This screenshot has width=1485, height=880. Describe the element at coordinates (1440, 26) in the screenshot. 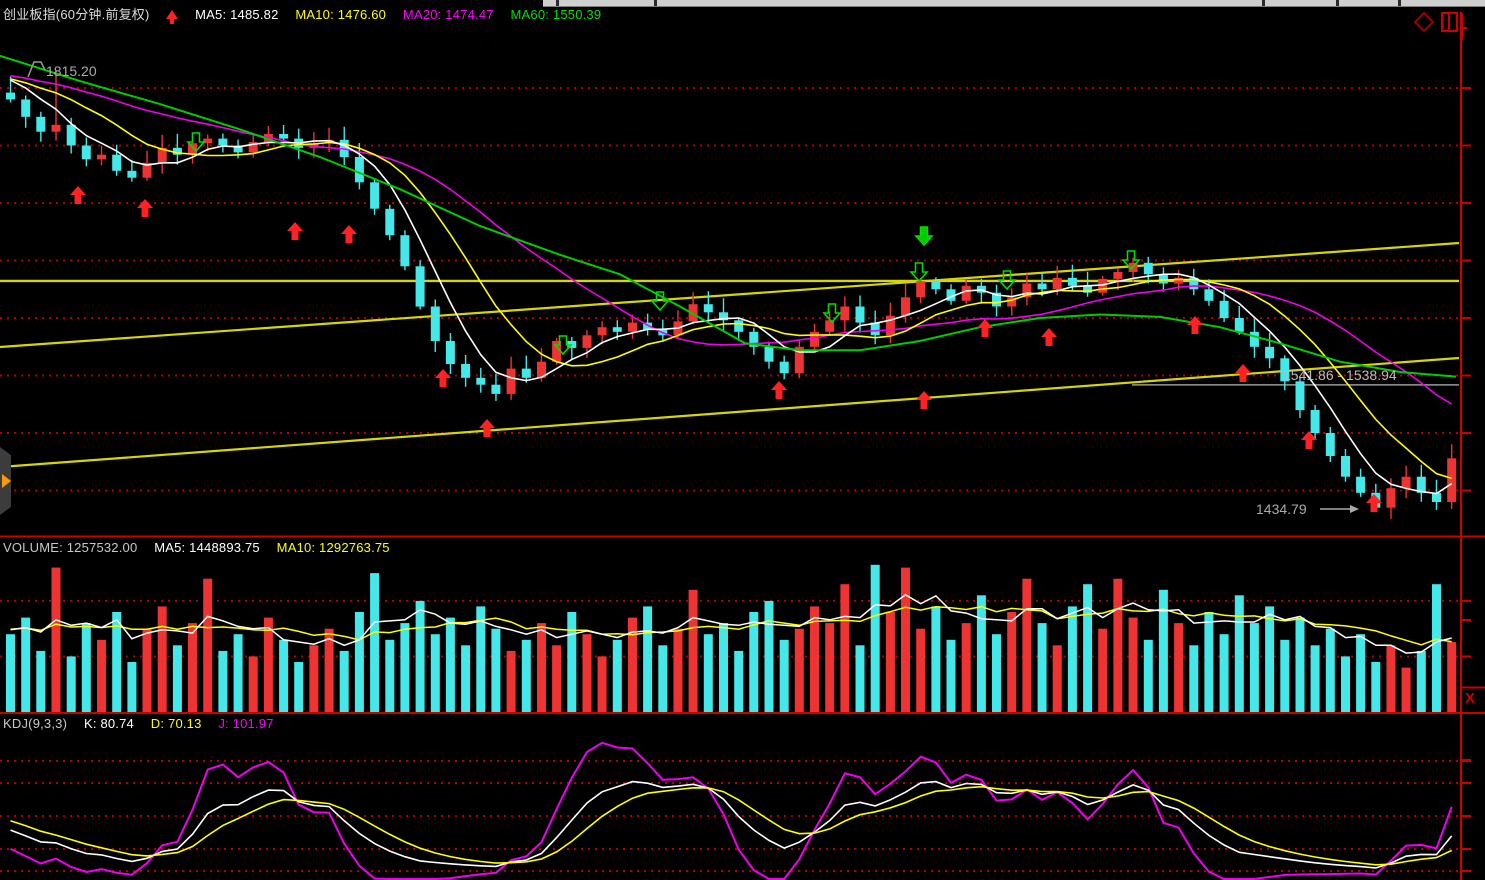

I see `window-controls` at that location.